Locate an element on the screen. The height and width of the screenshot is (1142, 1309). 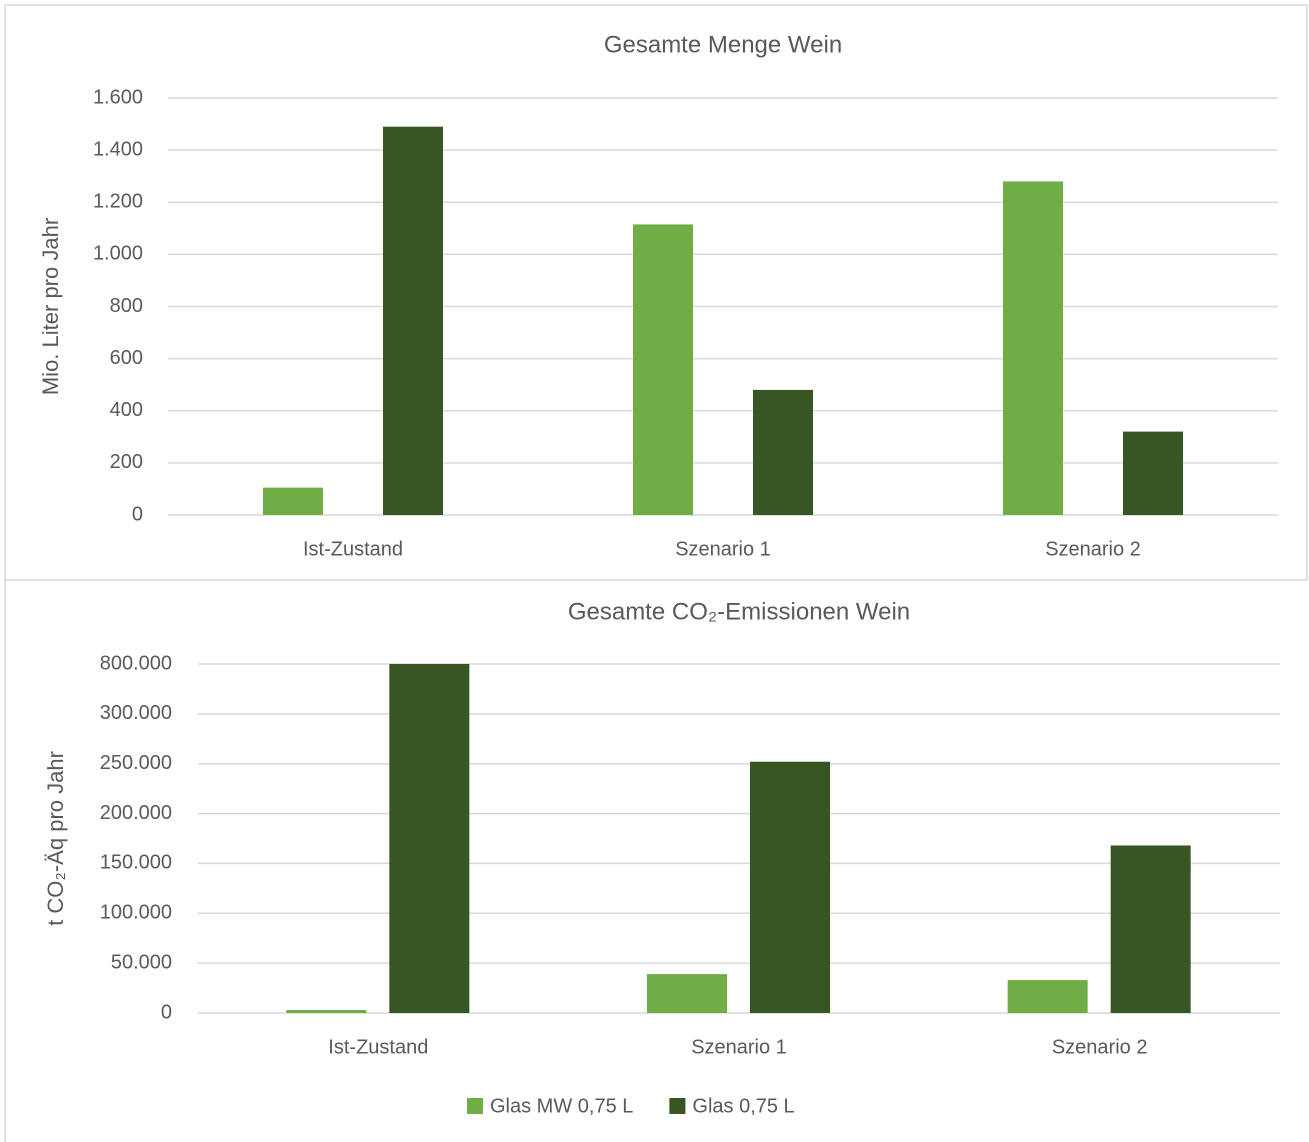
chart-title: Gesamte Menge Wein is located at coordinates (723, 44).